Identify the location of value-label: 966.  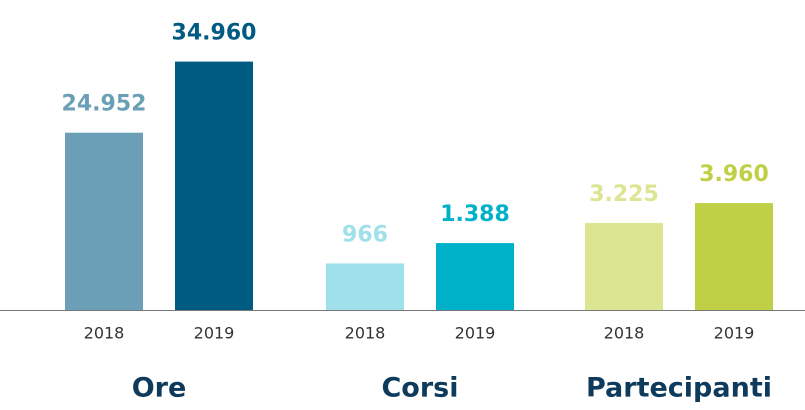
(365, 234).